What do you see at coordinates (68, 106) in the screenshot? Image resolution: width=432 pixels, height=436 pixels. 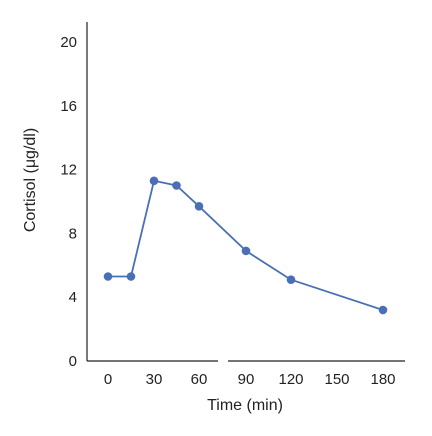 I see `y-tick-label: 16` at bounding box center [68, 106].